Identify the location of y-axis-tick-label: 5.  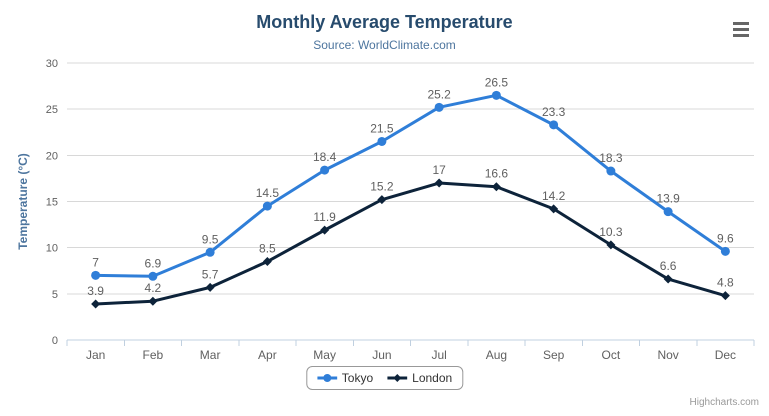
(55, 295).